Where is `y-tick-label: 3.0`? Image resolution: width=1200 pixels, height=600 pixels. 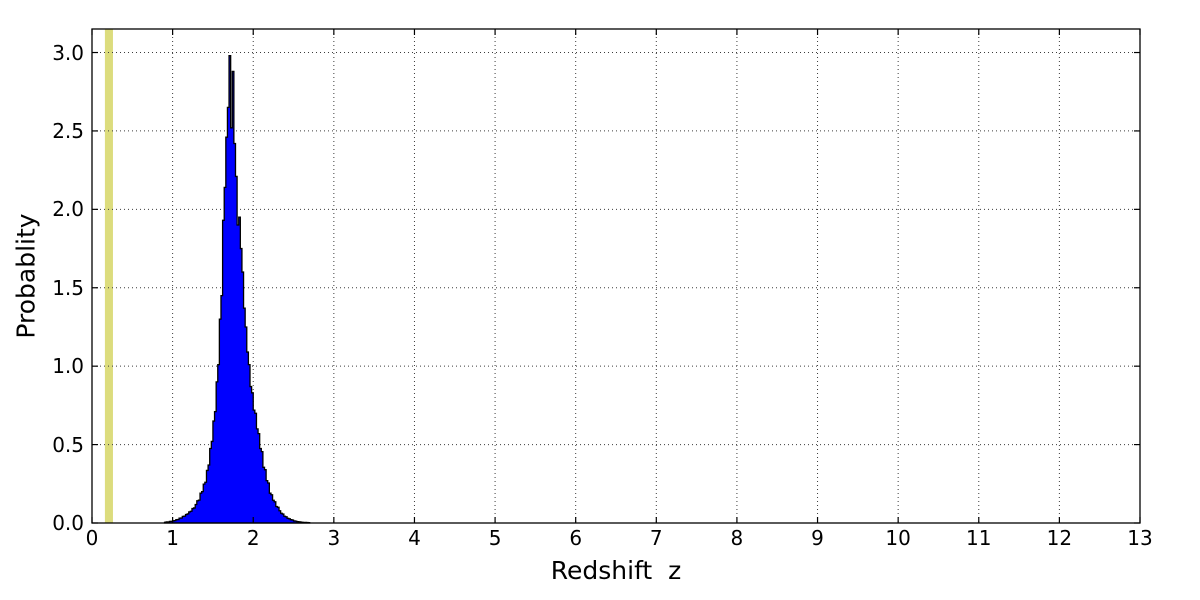 y-tick-label: 3.0 is located at coordinates (68, 52).